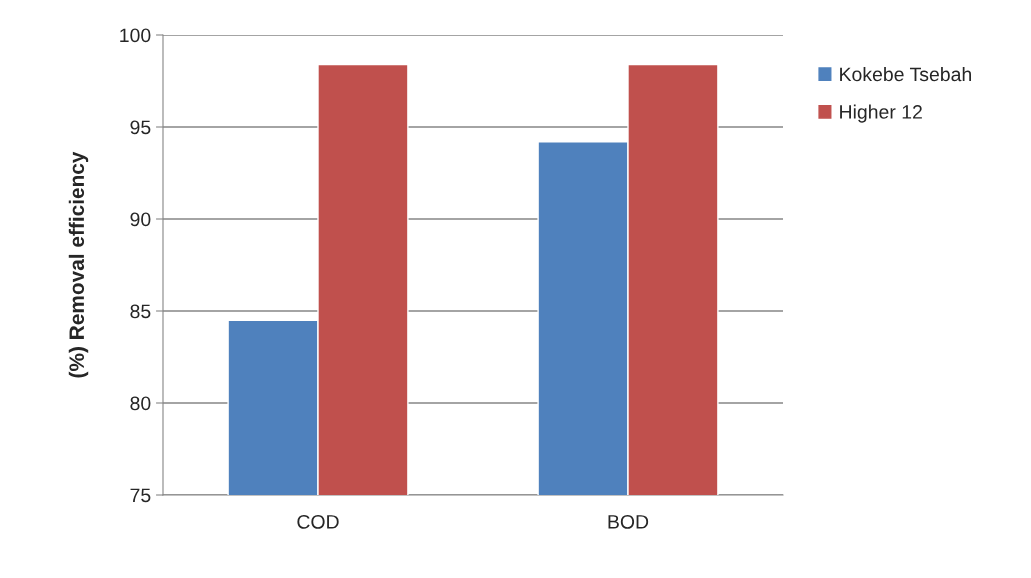 Image resolution: width=1031 pixels, height=578 pixels. What do you see at coordinates (135, 35) in the screenshot?
I see `y-tick-label: 100` at bounding box center [135, 35].